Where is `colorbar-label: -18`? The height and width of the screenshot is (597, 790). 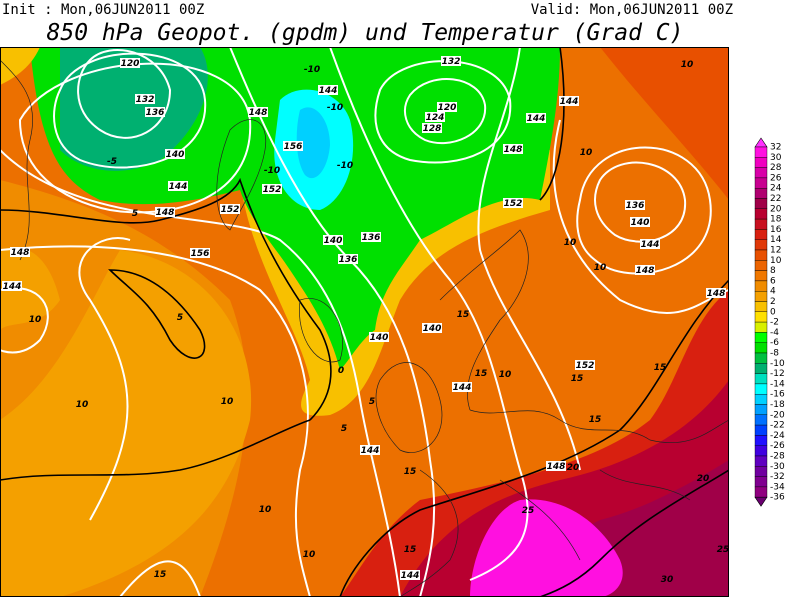
colorbar-label: -18 is located at coordinates (777, 405).